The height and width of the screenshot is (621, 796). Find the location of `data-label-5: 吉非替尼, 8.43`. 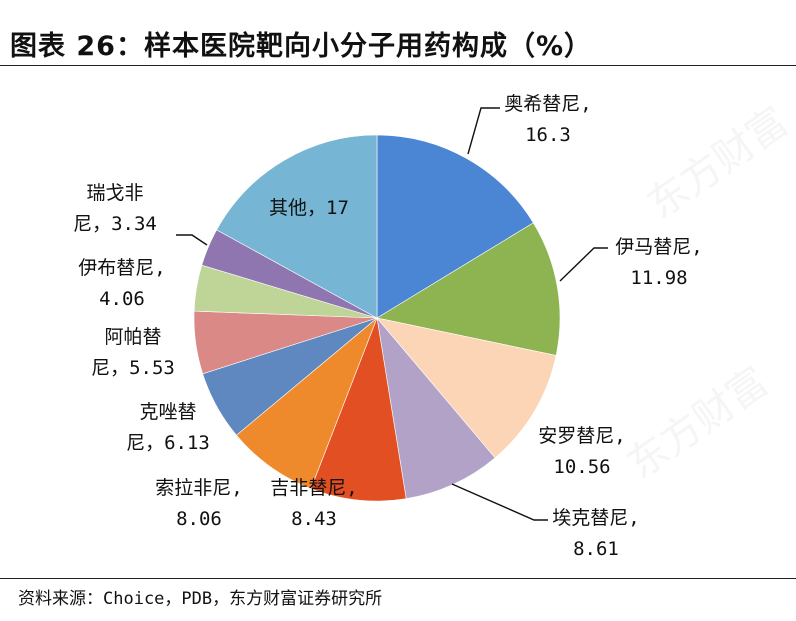

data-label-5: 吉非替尼, 8.43 is located at coordinates (313, 503).